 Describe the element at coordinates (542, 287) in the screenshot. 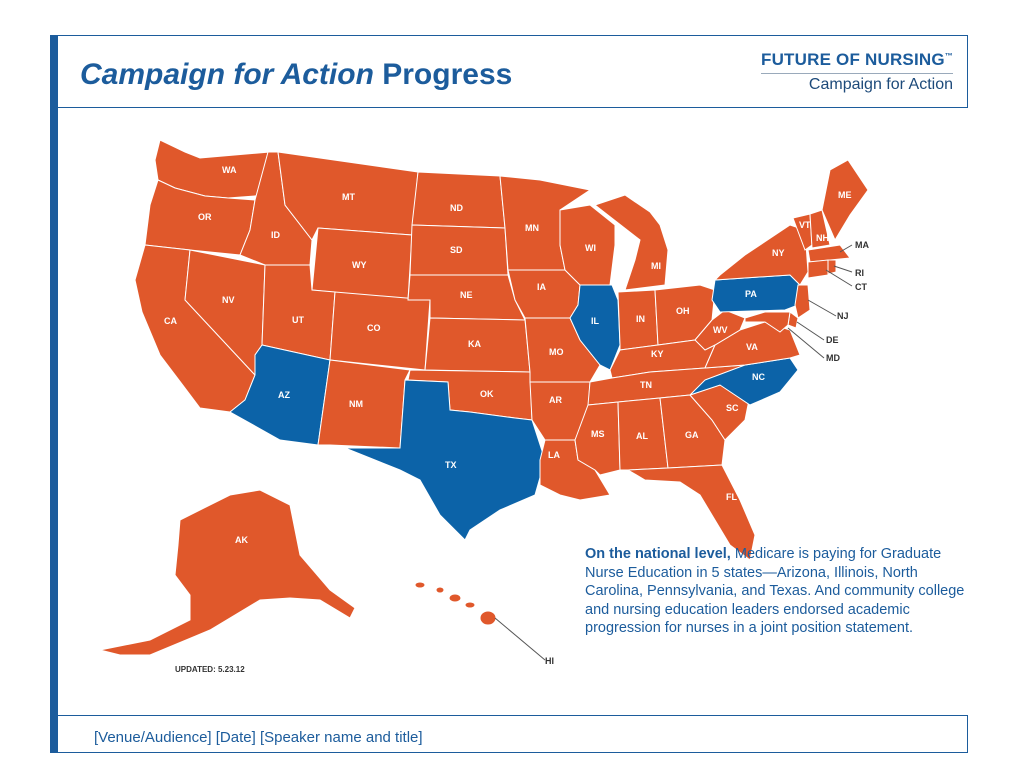

I see `label-IA: IA` at that location.